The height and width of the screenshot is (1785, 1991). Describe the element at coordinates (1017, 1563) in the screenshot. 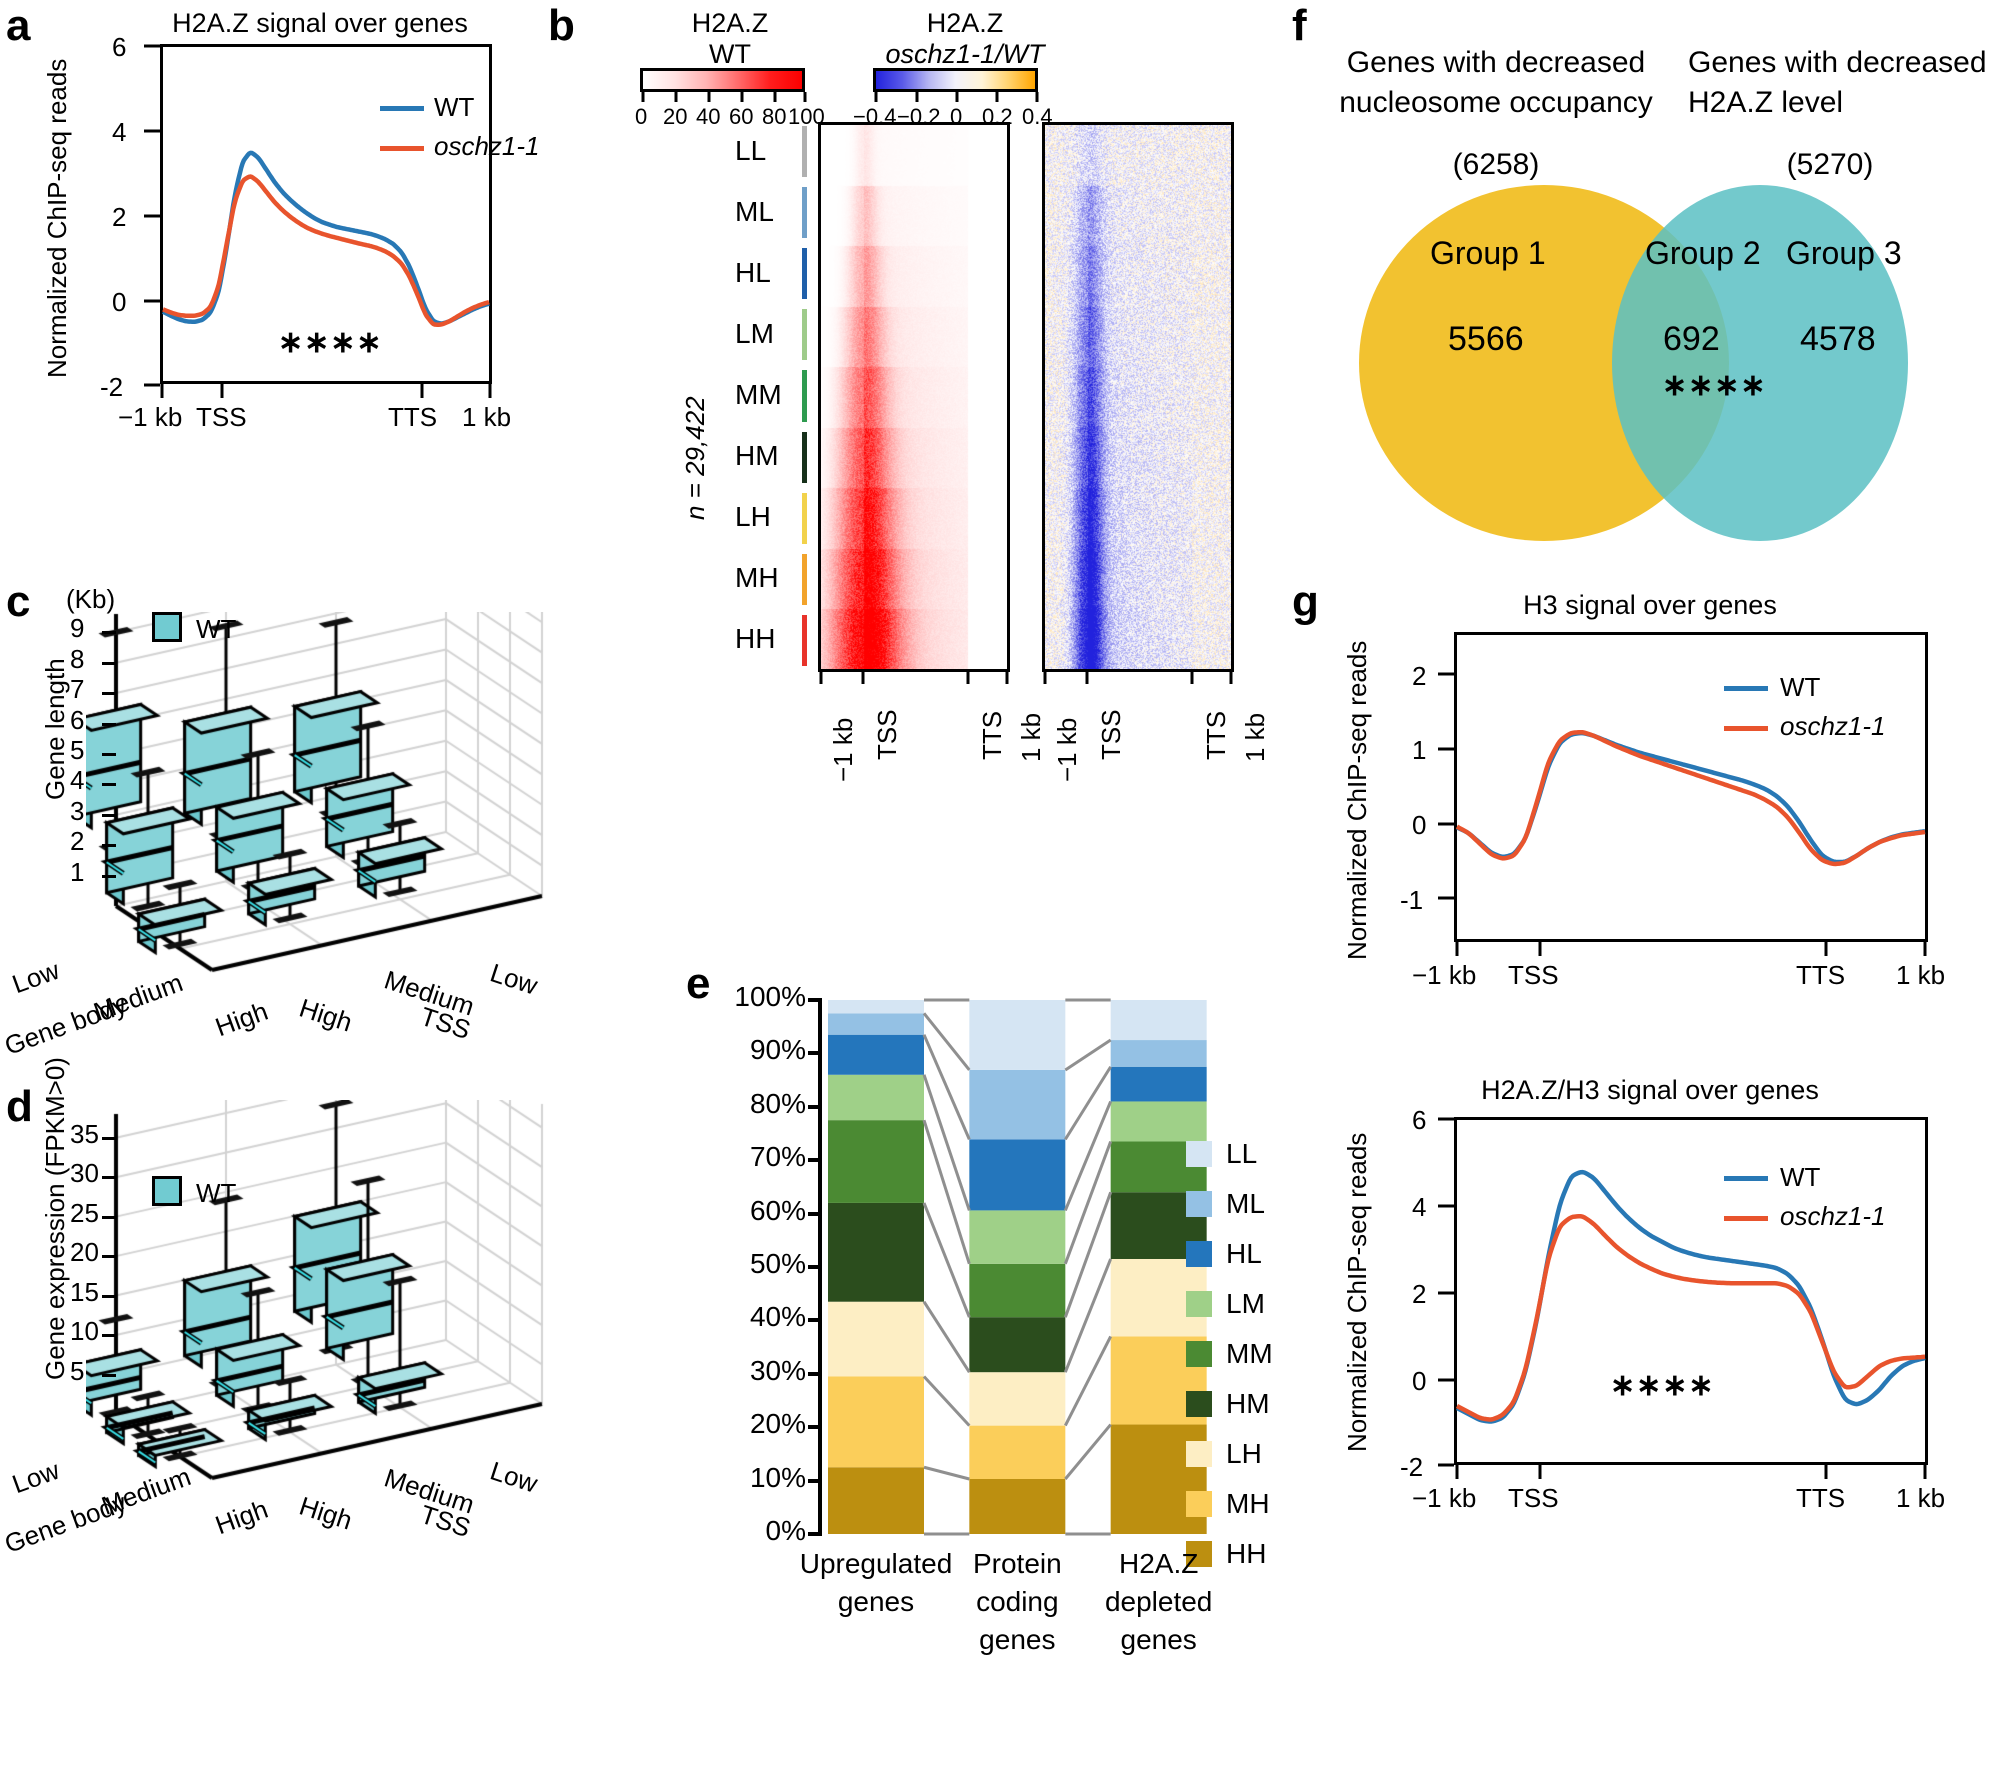

I see `panel-e-category-2-line1: Protein` at that location.